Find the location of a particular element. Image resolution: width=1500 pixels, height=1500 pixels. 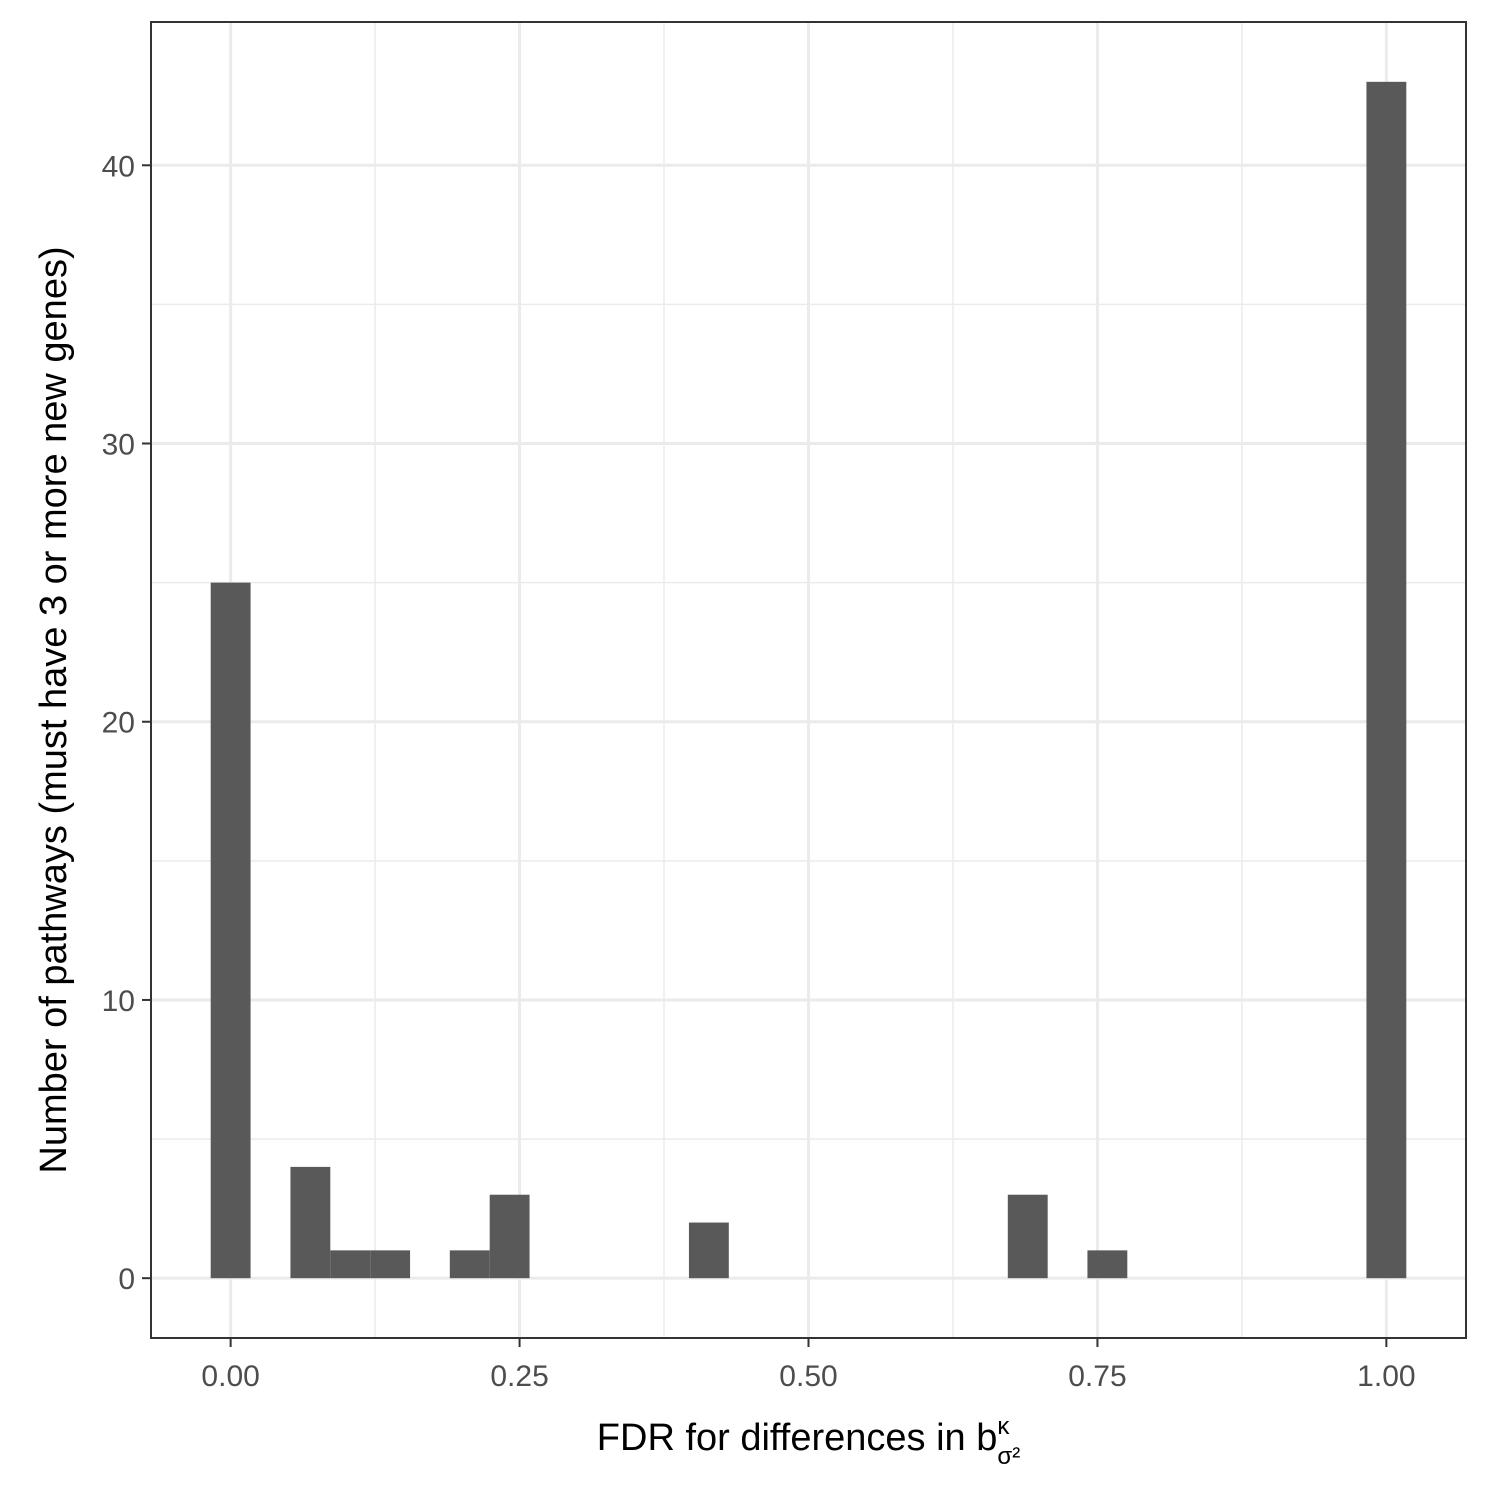

x-tick-label: 1.00 is located at coordinates (1386, 1376).